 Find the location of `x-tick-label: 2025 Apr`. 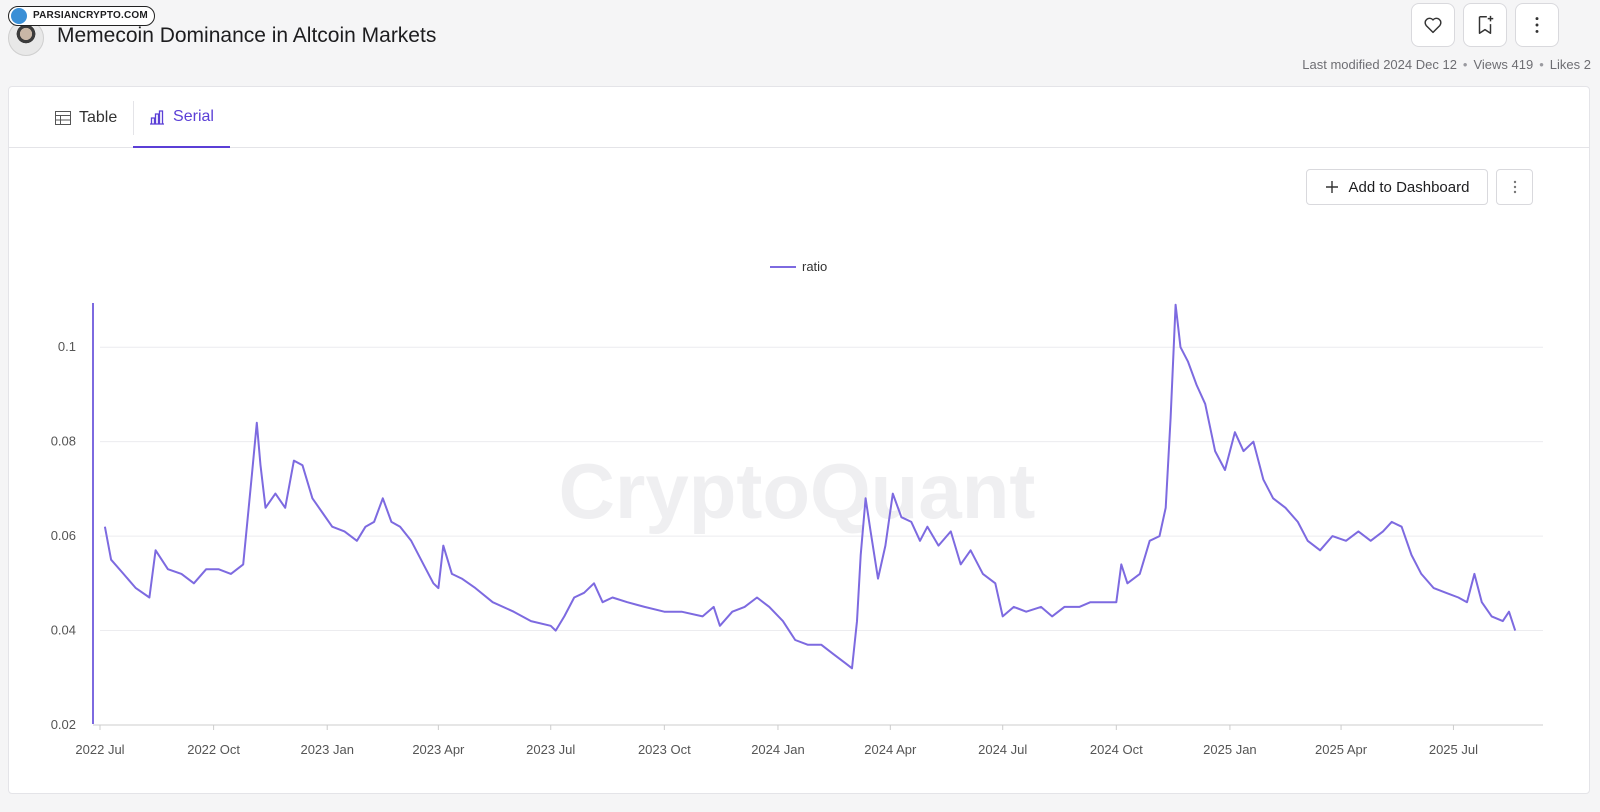

x-tick-label: 2025 Apr is located at coordinates (1341, 749).